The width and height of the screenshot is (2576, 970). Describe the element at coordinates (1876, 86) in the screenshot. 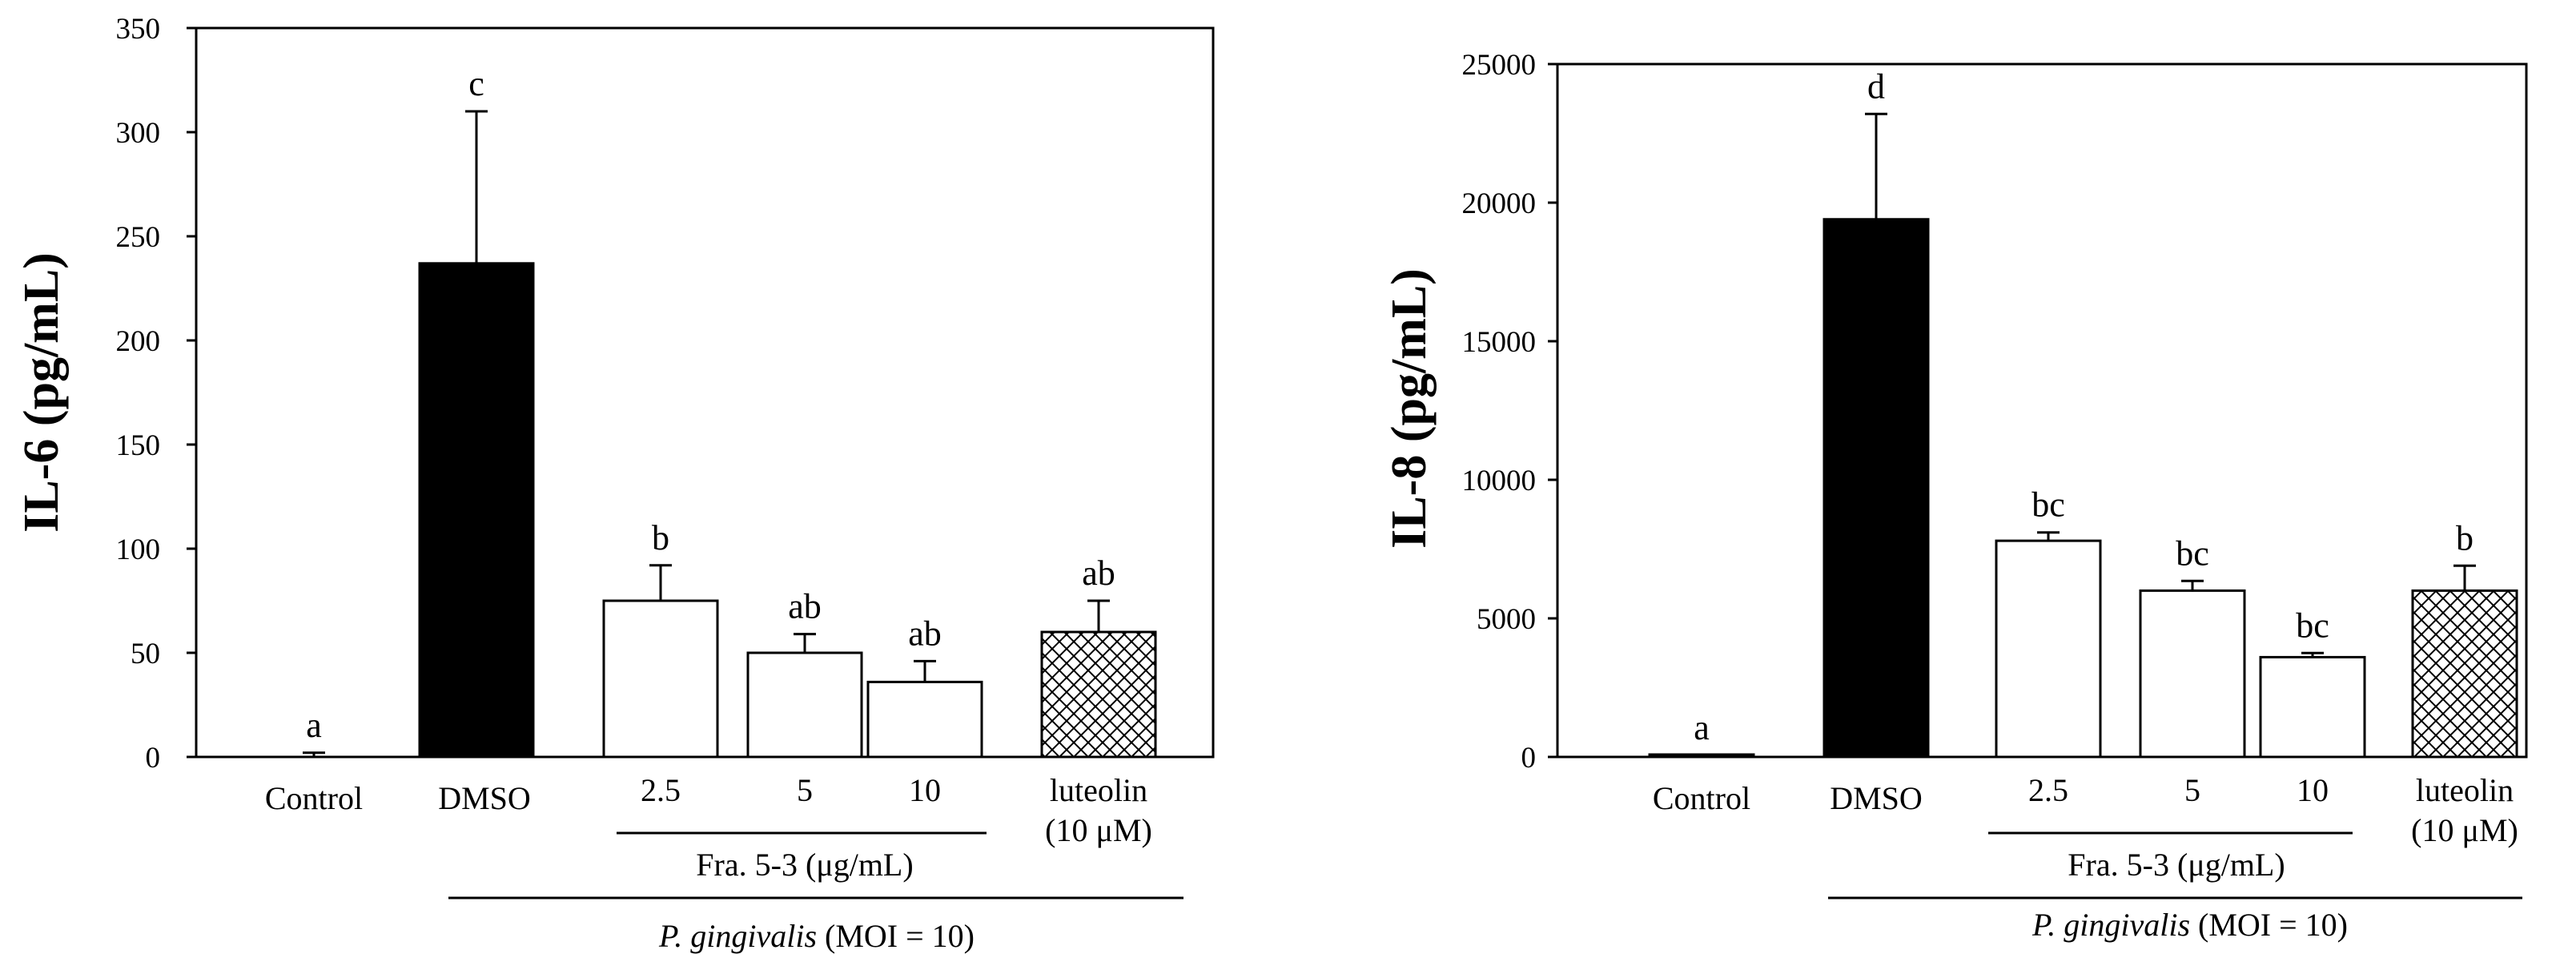

I see `il8-significance-label: d` at that location.